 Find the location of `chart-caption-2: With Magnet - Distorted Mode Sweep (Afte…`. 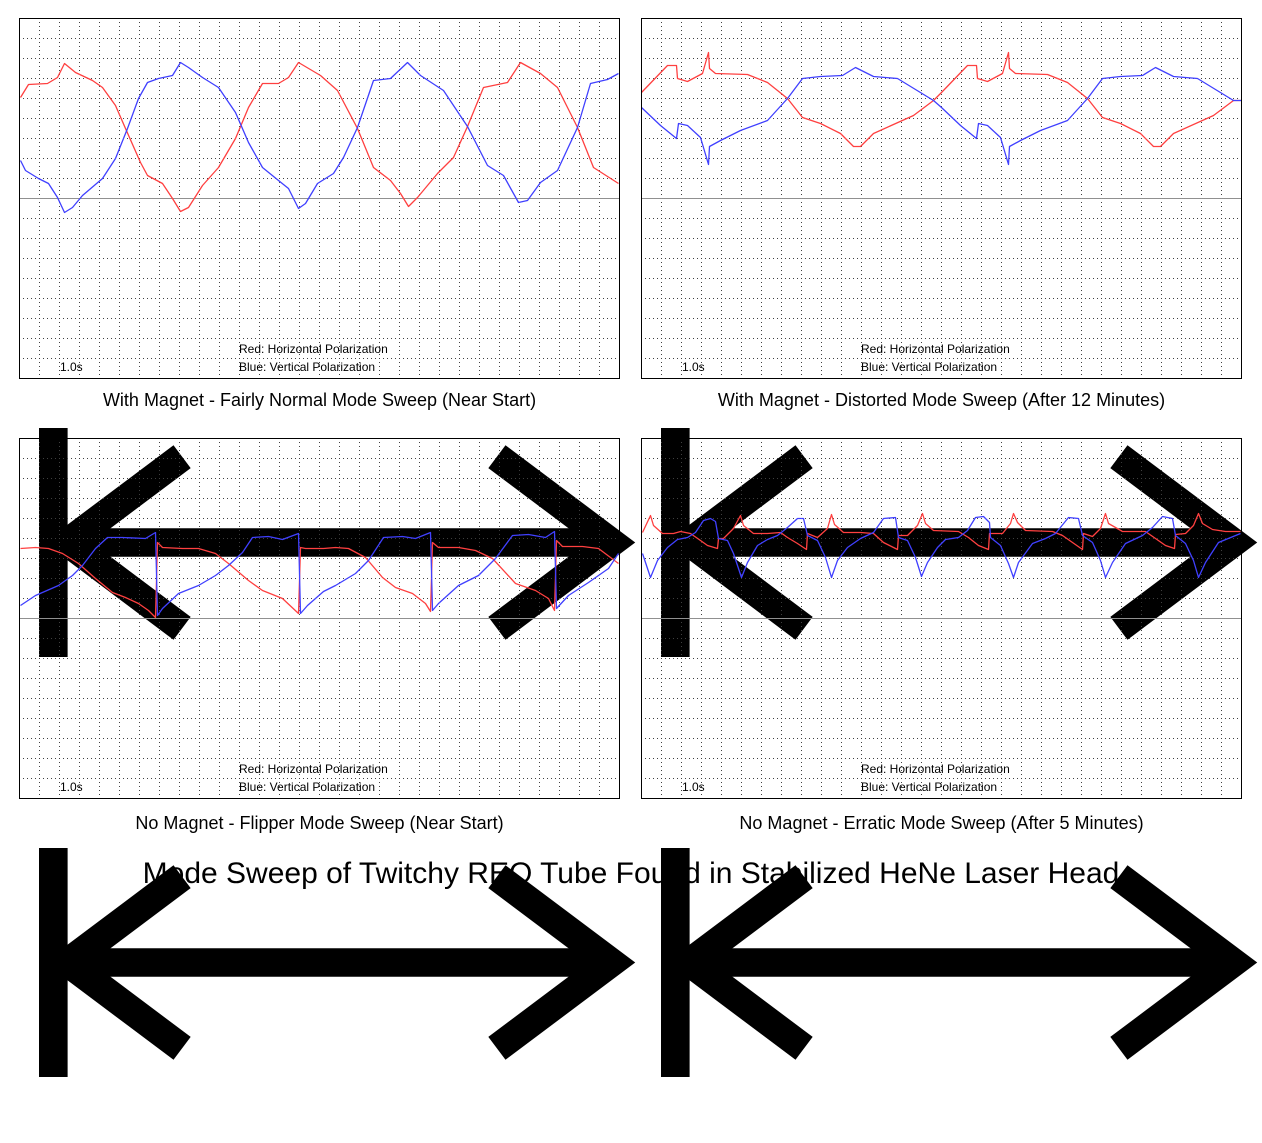

chart-caption-2: With Magnet - Distorted Mode Sweep (Afte… is located at coordinates (941, 400).